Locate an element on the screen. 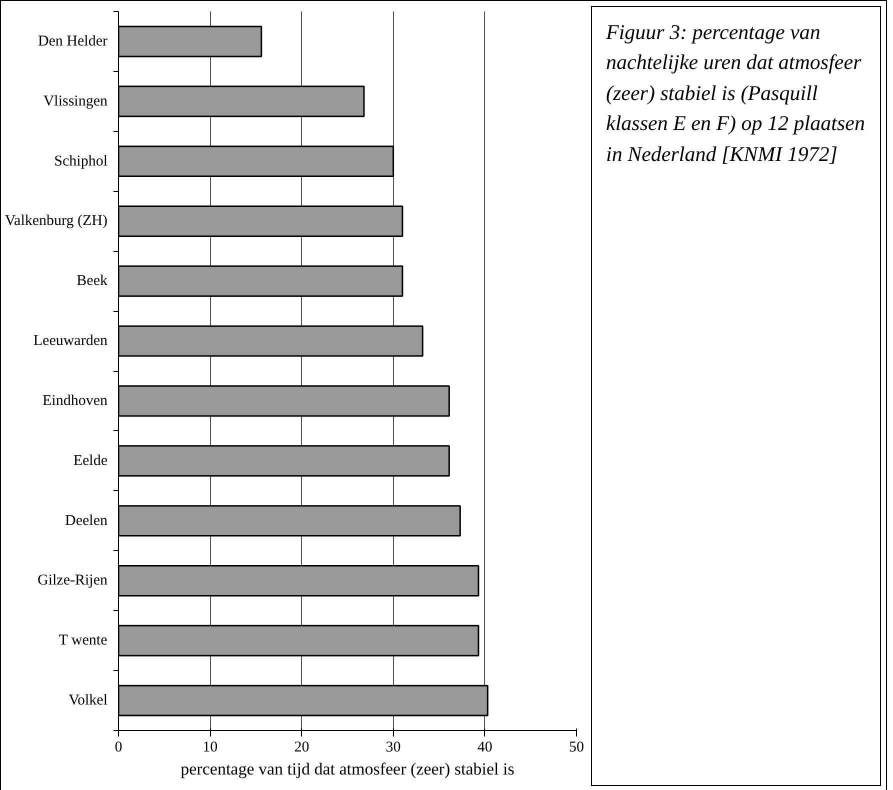 This screenshot has width=893, height=790. y-tick-label: Leeuwarden is located at coordinates (70, 341).